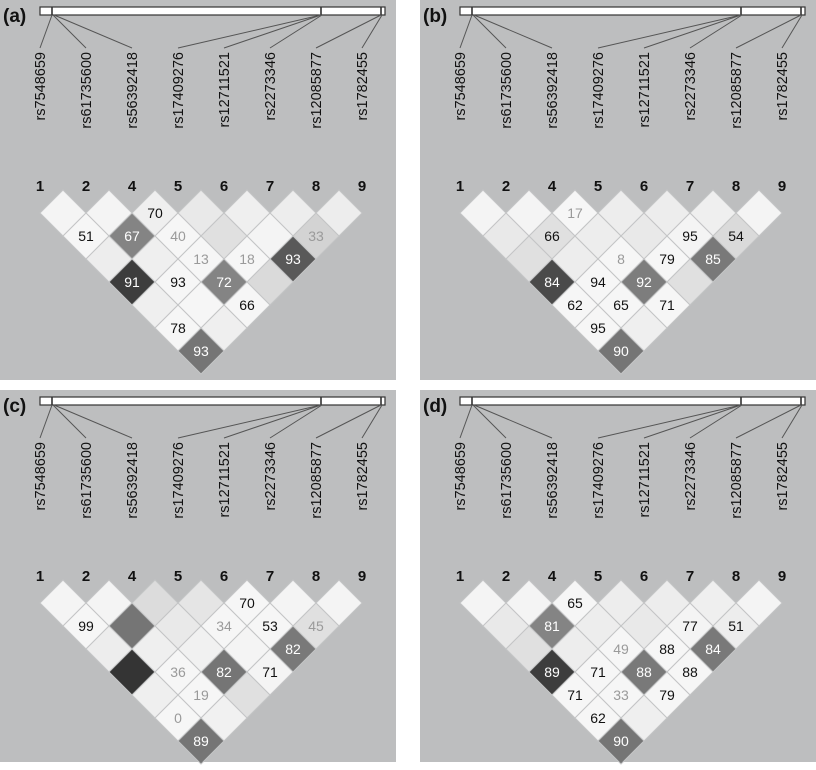 The width and height of the screenshot is (816, 770). Describe the element at coordinates (621, 351) in the screenshot. I see `ld-value: 90` at that location.